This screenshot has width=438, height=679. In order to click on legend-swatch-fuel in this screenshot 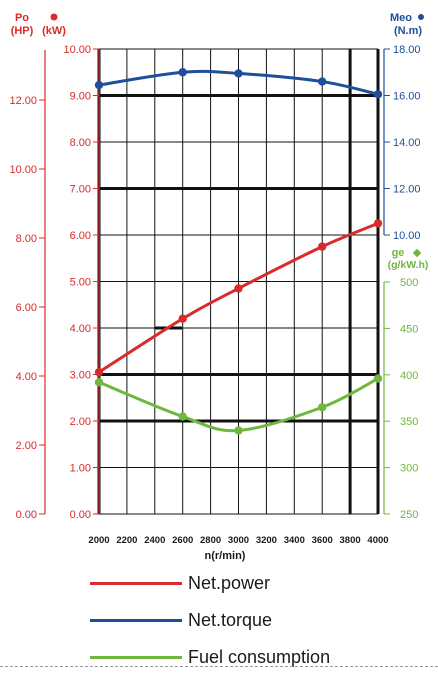, I will do `click(136, 657)`.